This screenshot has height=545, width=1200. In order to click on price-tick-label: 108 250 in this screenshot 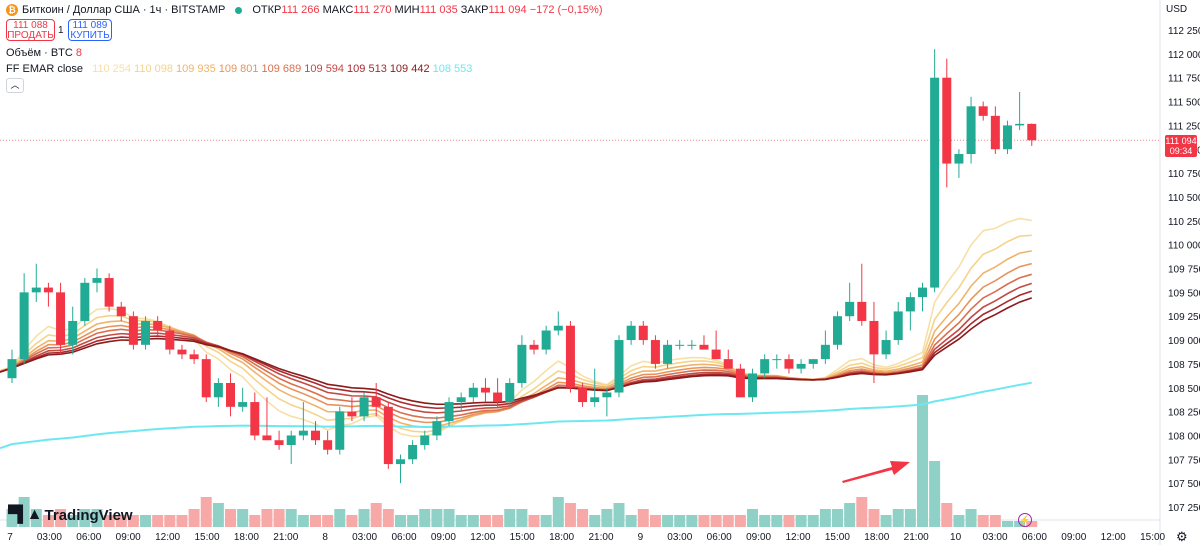, I will do `click(1184, 413)`.